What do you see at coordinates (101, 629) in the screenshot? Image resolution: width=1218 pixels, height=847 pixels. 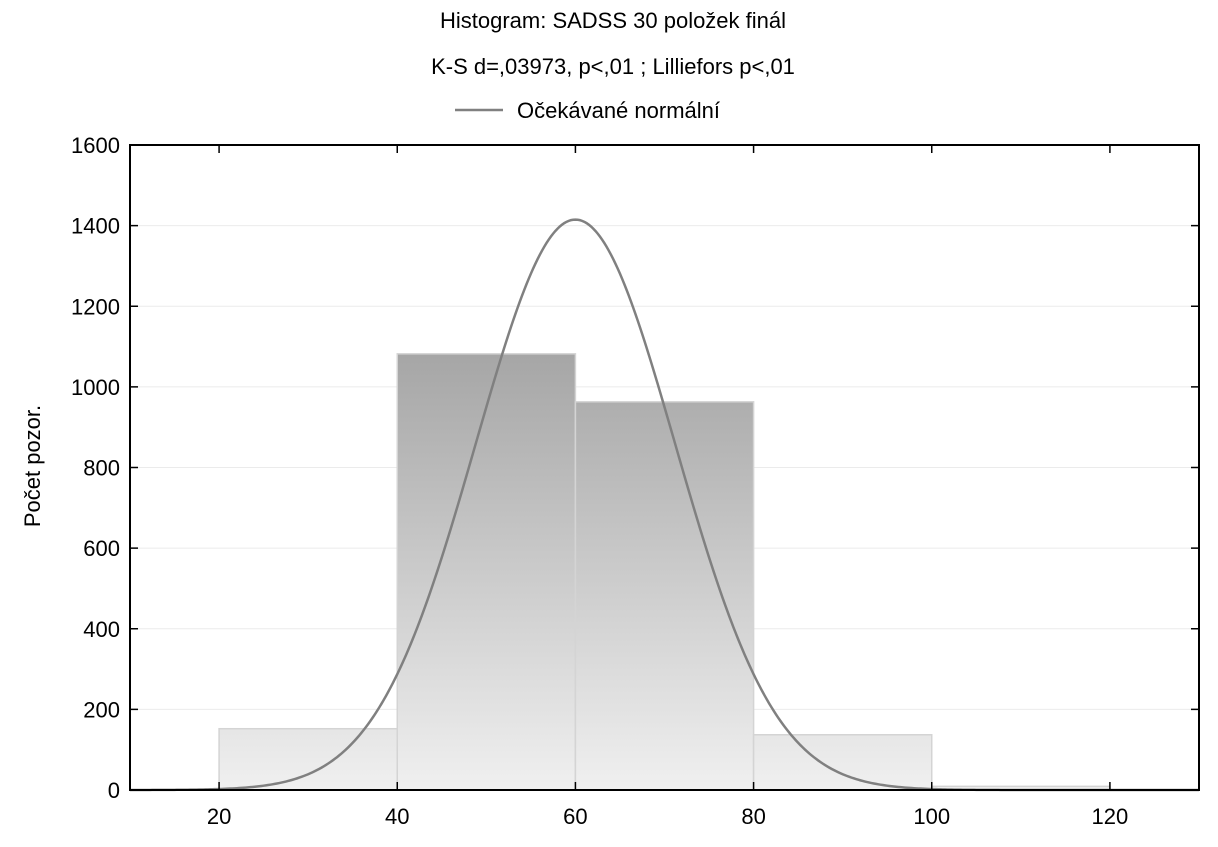 I see `y-tick-label: 400` at bounding box center [101, 629].